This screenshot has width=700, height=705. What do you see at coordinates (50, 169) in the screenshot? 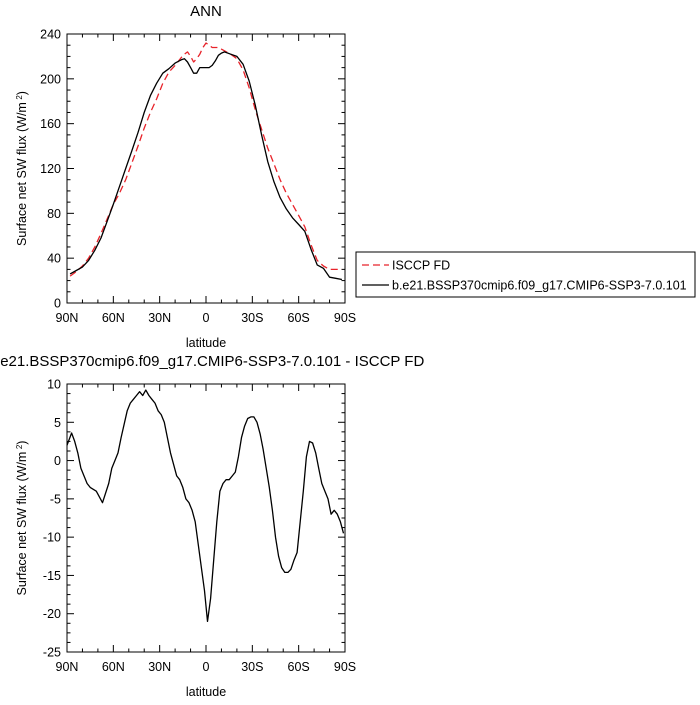
I see `panel1-y-tick-label: 120` at bounding box center [50, 169].